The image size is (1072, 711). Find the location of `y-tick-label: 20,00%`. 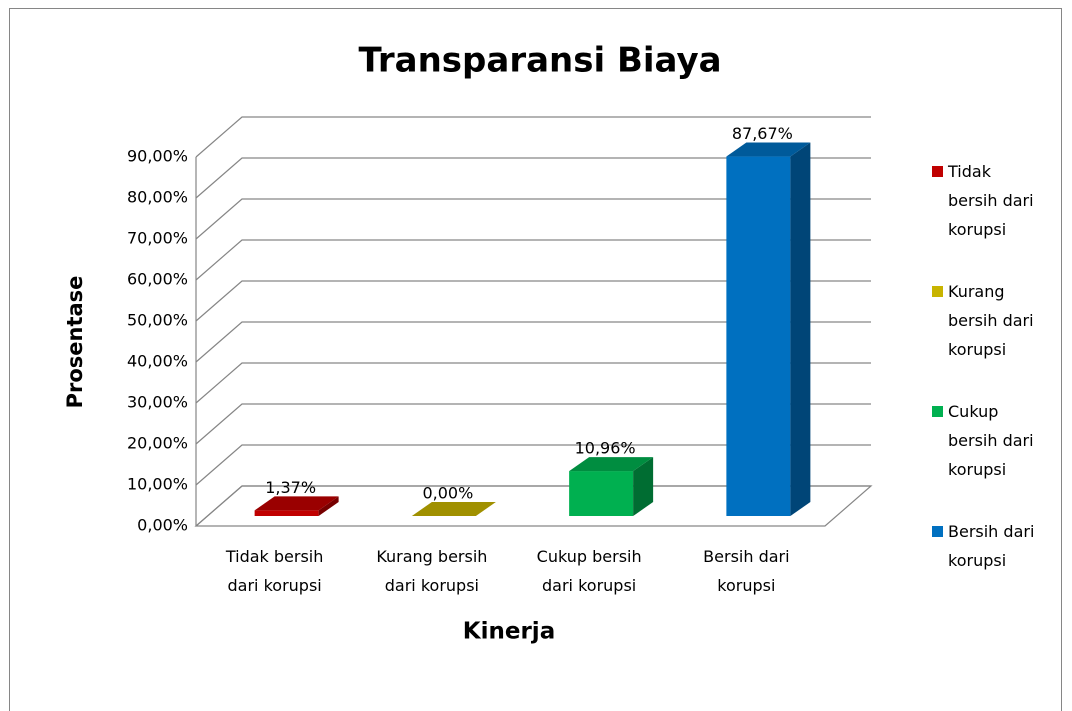

y-tick-label: 20,00% is located at coordinates (157, 443).